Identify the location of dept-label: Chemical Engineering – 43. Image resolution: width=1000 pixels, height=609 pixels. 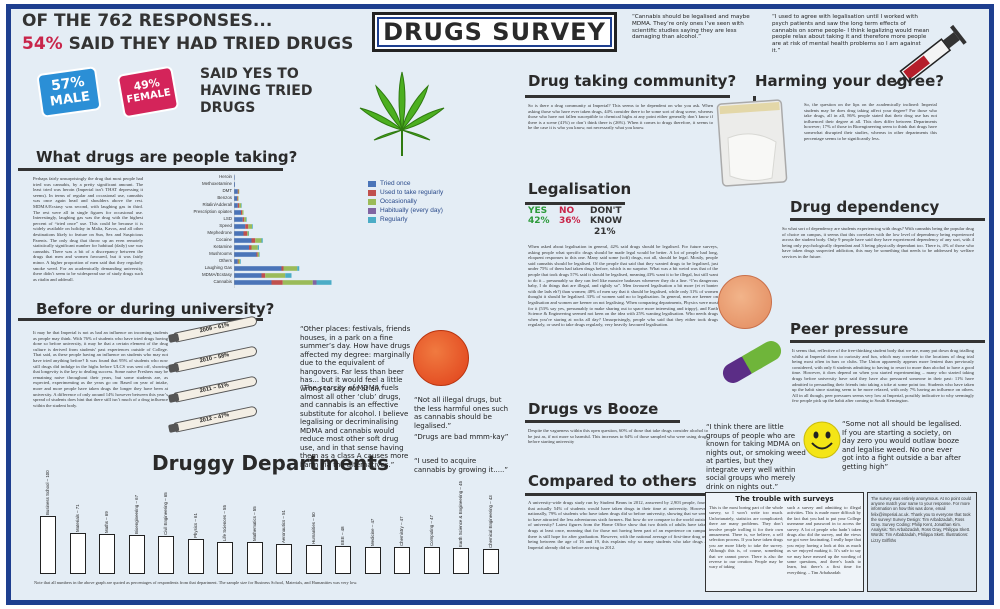
(490, 522).